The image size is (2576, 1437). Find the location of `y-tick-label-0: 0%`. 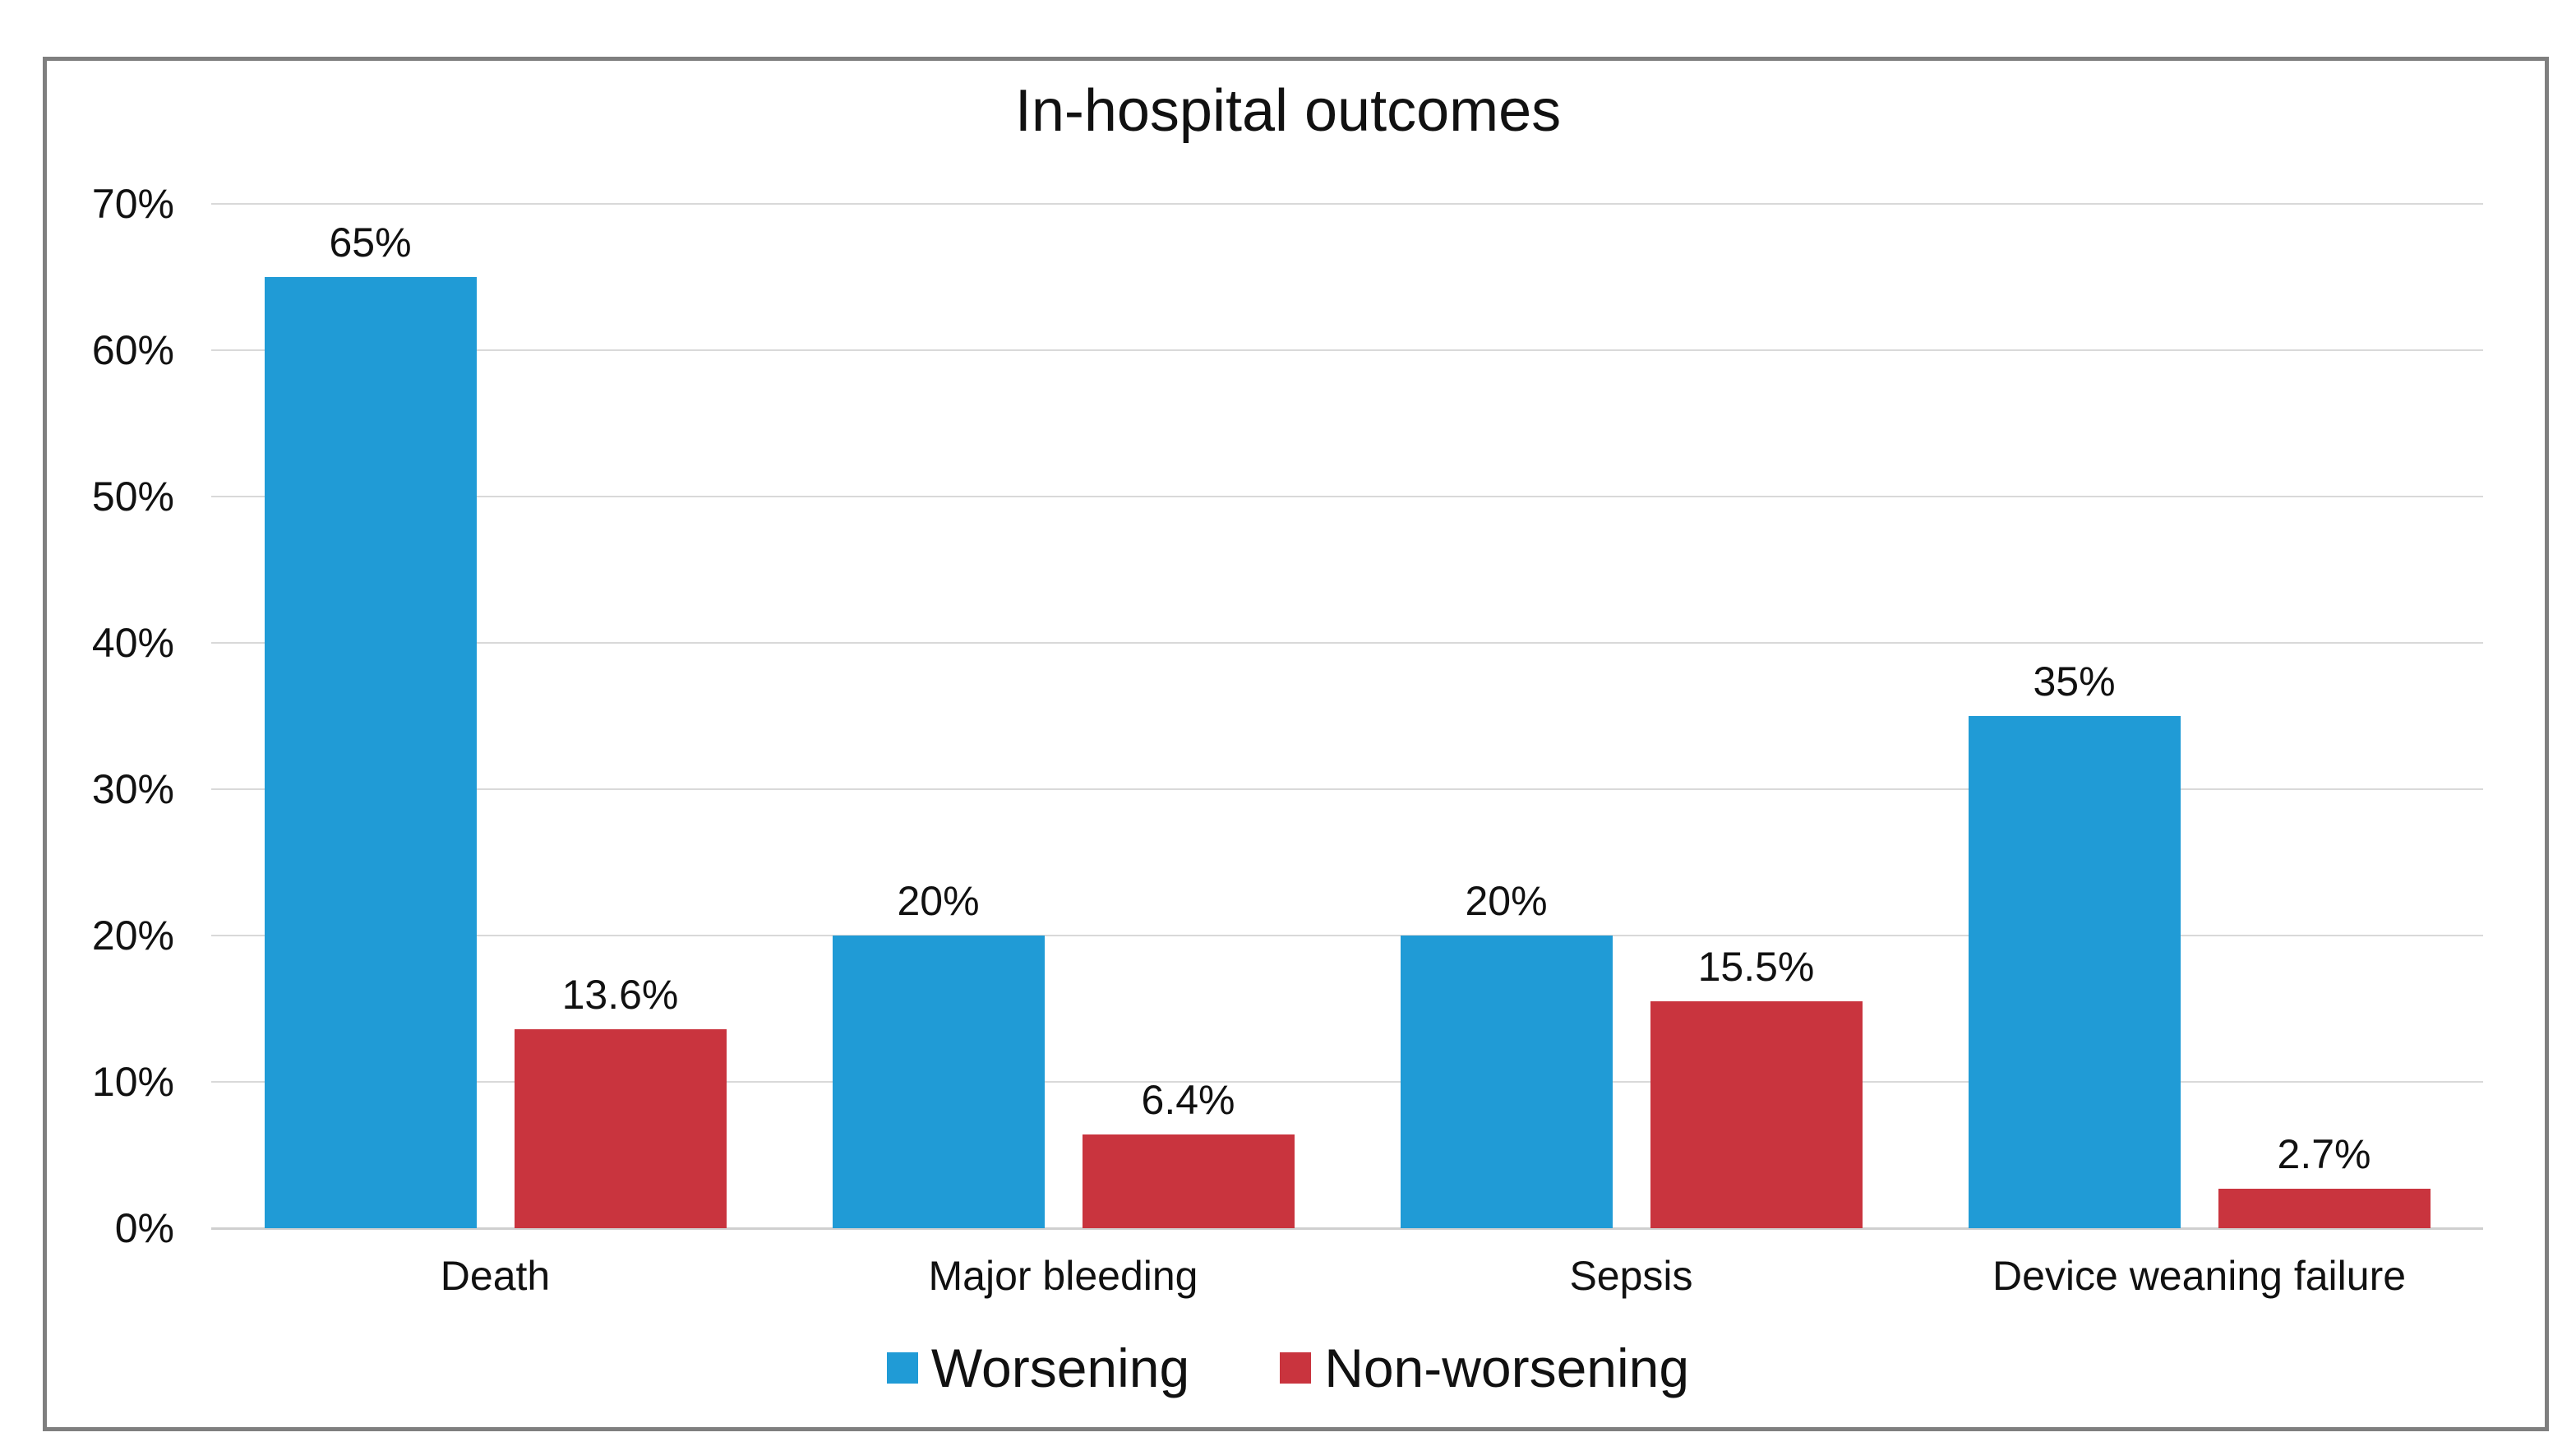

y-tick-label-0: 0% is located at coordinates (144, 1228).